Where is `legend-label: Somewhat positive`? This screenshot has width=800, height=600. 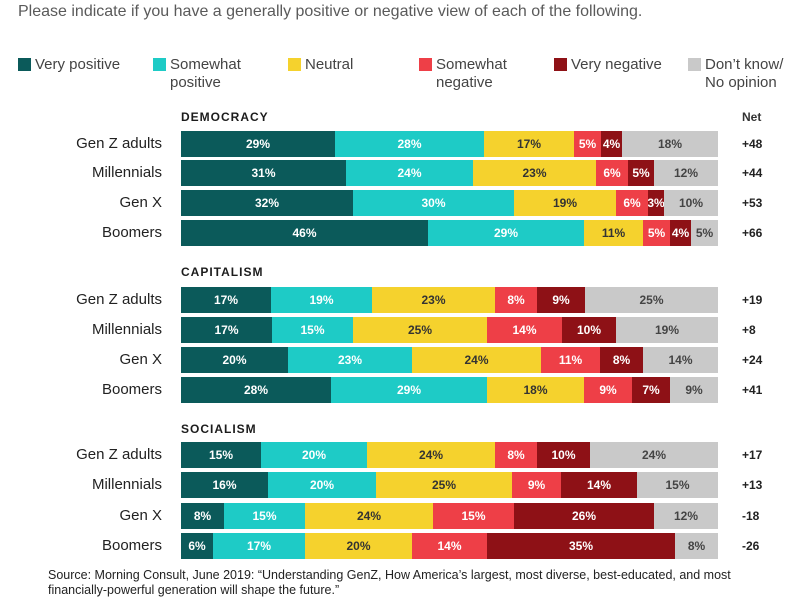 legend-label: Somewhat positive is located at coordinates (205, 73).